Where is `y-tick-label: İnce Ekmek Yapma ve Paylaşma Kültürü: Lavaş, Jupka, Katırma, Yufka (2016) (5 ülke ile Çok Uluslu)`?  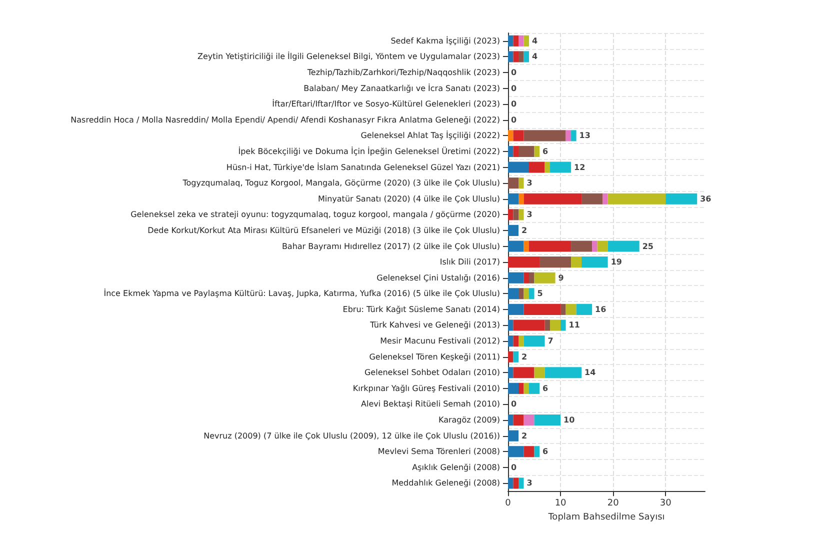
y-tick-label: İnce Ekmek Yapma ve Paylaşma Kültürü: Lavaş, Jupka, Katırma, Yufka (2016) (5 ülke ile Çok Uluslu) is located at coordinates (302, 293).